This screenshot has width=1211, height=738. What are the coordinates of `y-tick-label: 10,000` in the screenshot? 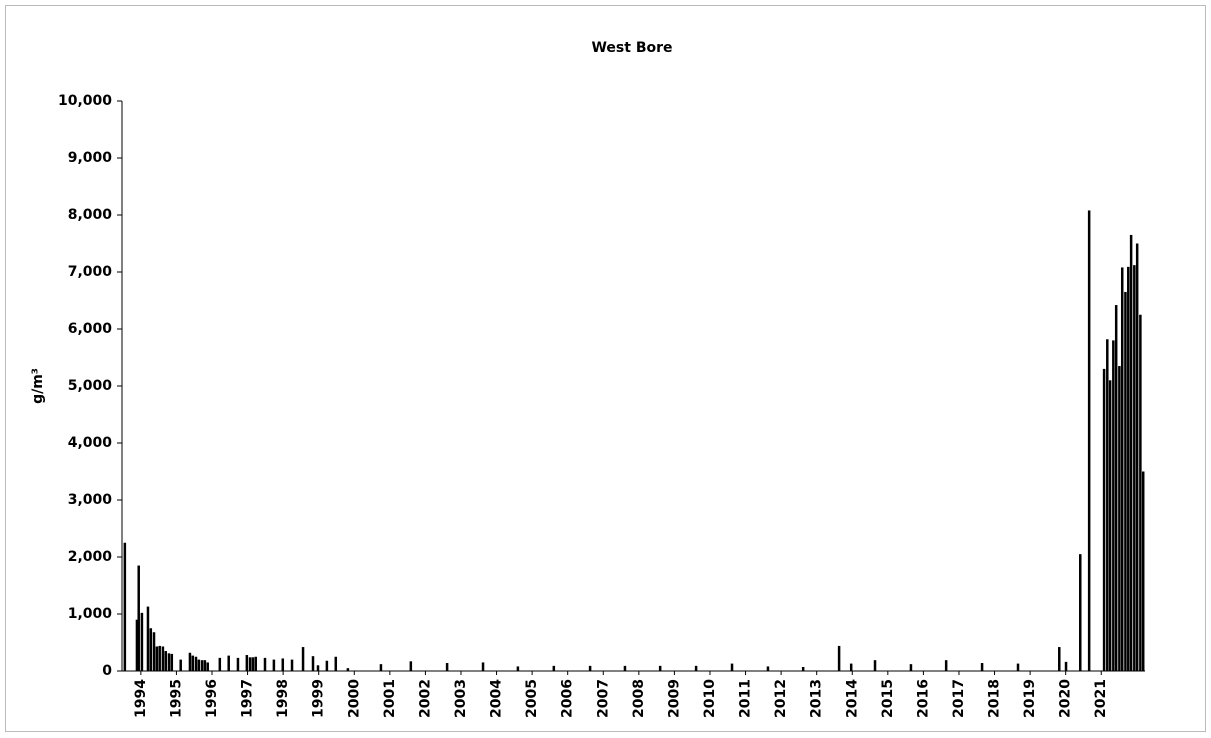 It's located at (85, 101).